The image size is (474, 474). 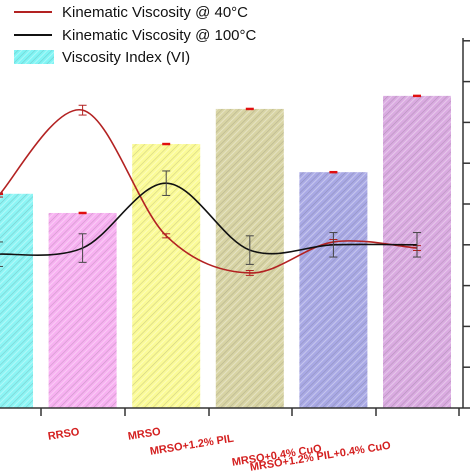 I want to click on line-series, so click(x=209, y=219).